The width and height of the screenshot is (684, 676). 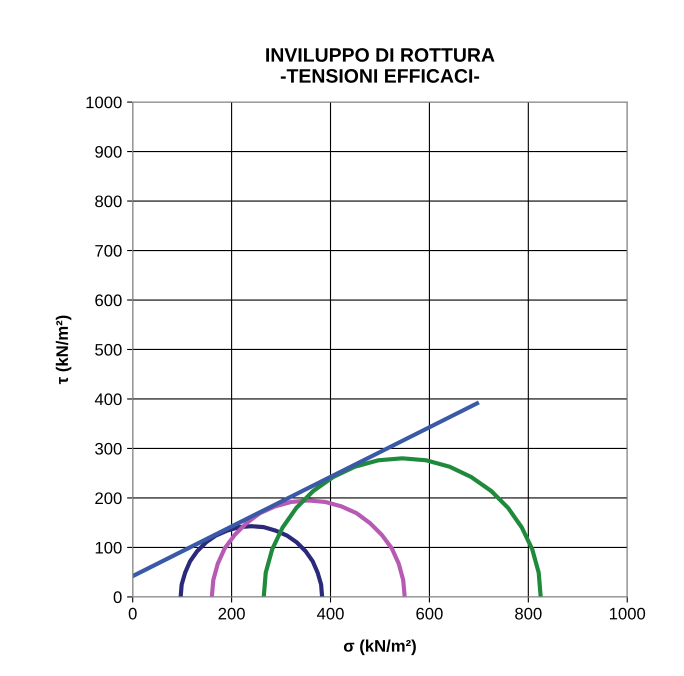 What do you see at coordinates (528, 614) in the screenshot?
I see `x-tick-label: 800` at bounding box center [528, 614].